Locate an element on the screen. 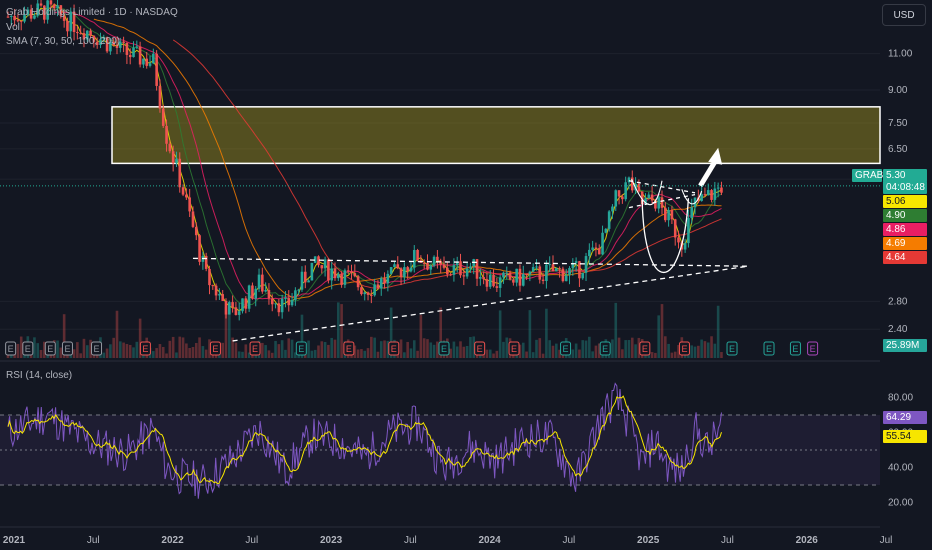  cup-pattern-curve is located at coordinates (665, 236).